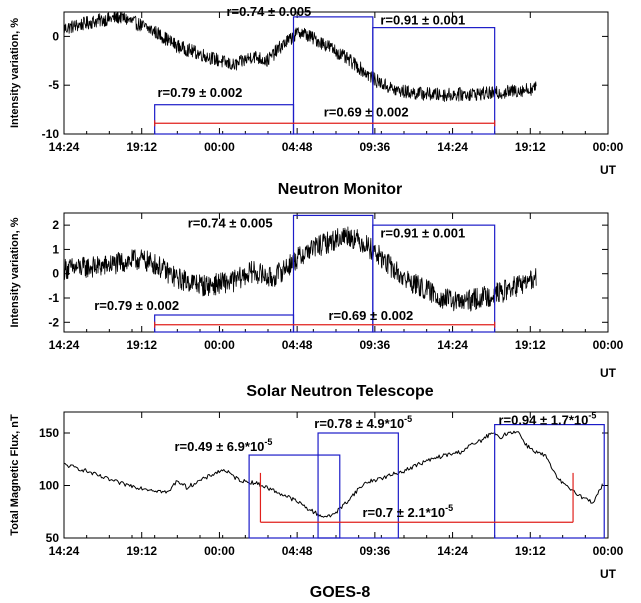  What do you see at coordinates (49, 486) in the screenshot?
I see `y-tick-label: 100` at bounding box center [49, 486].